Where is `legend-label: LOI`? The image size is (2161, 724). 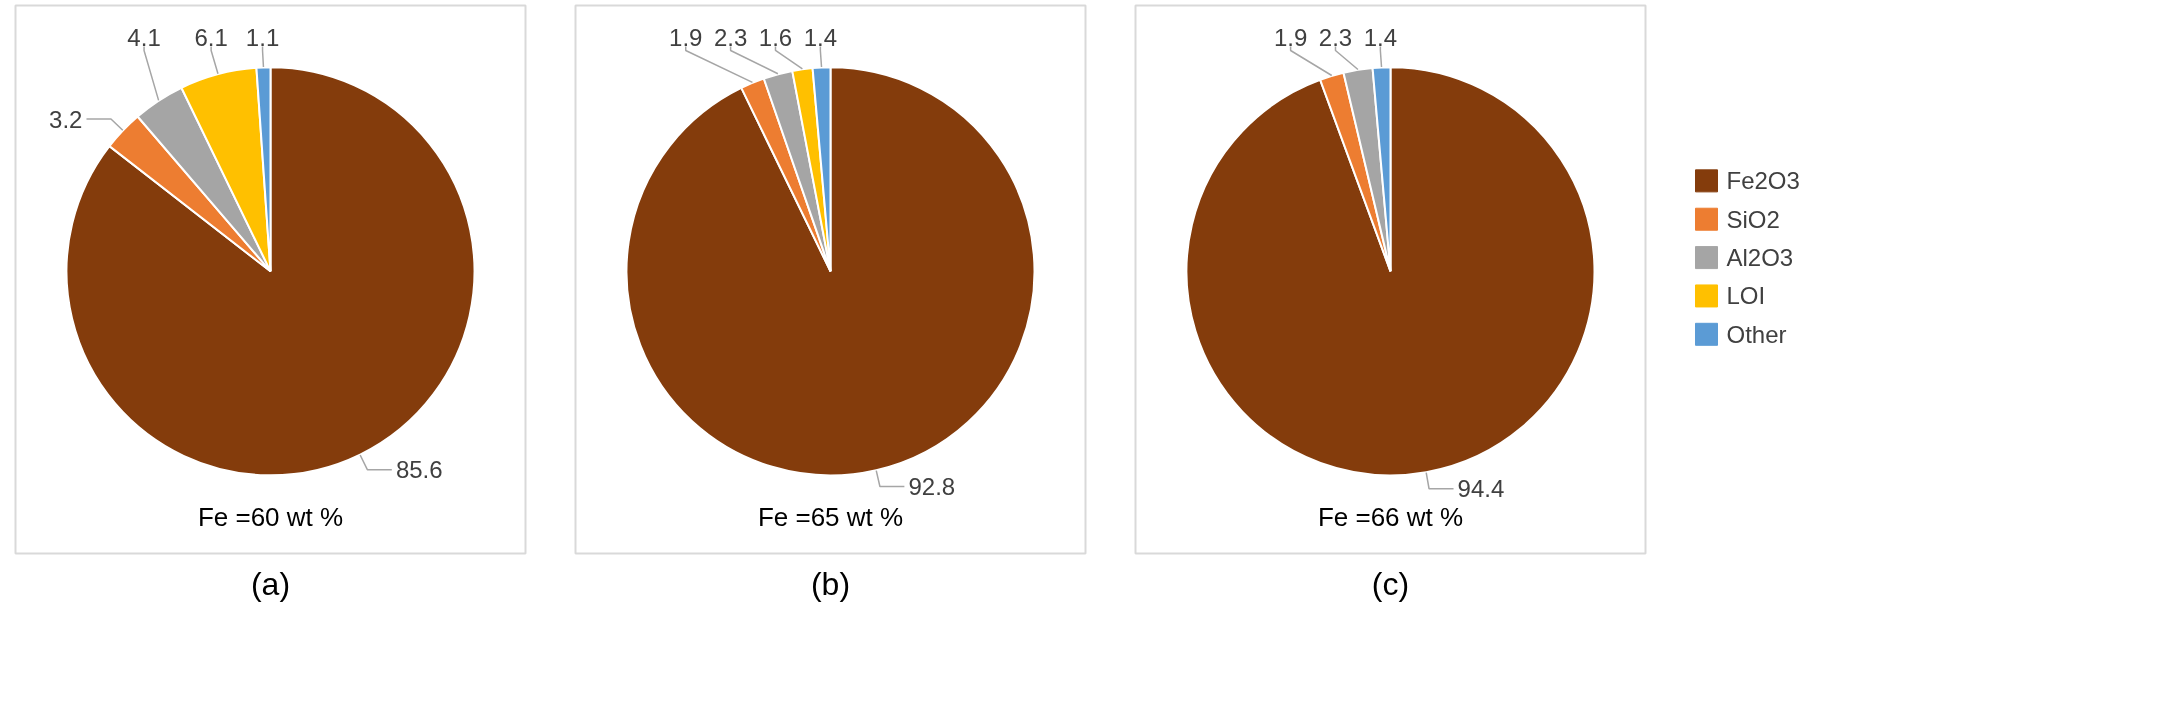
legend-label: LOI is located at coordinates (1746, 296).